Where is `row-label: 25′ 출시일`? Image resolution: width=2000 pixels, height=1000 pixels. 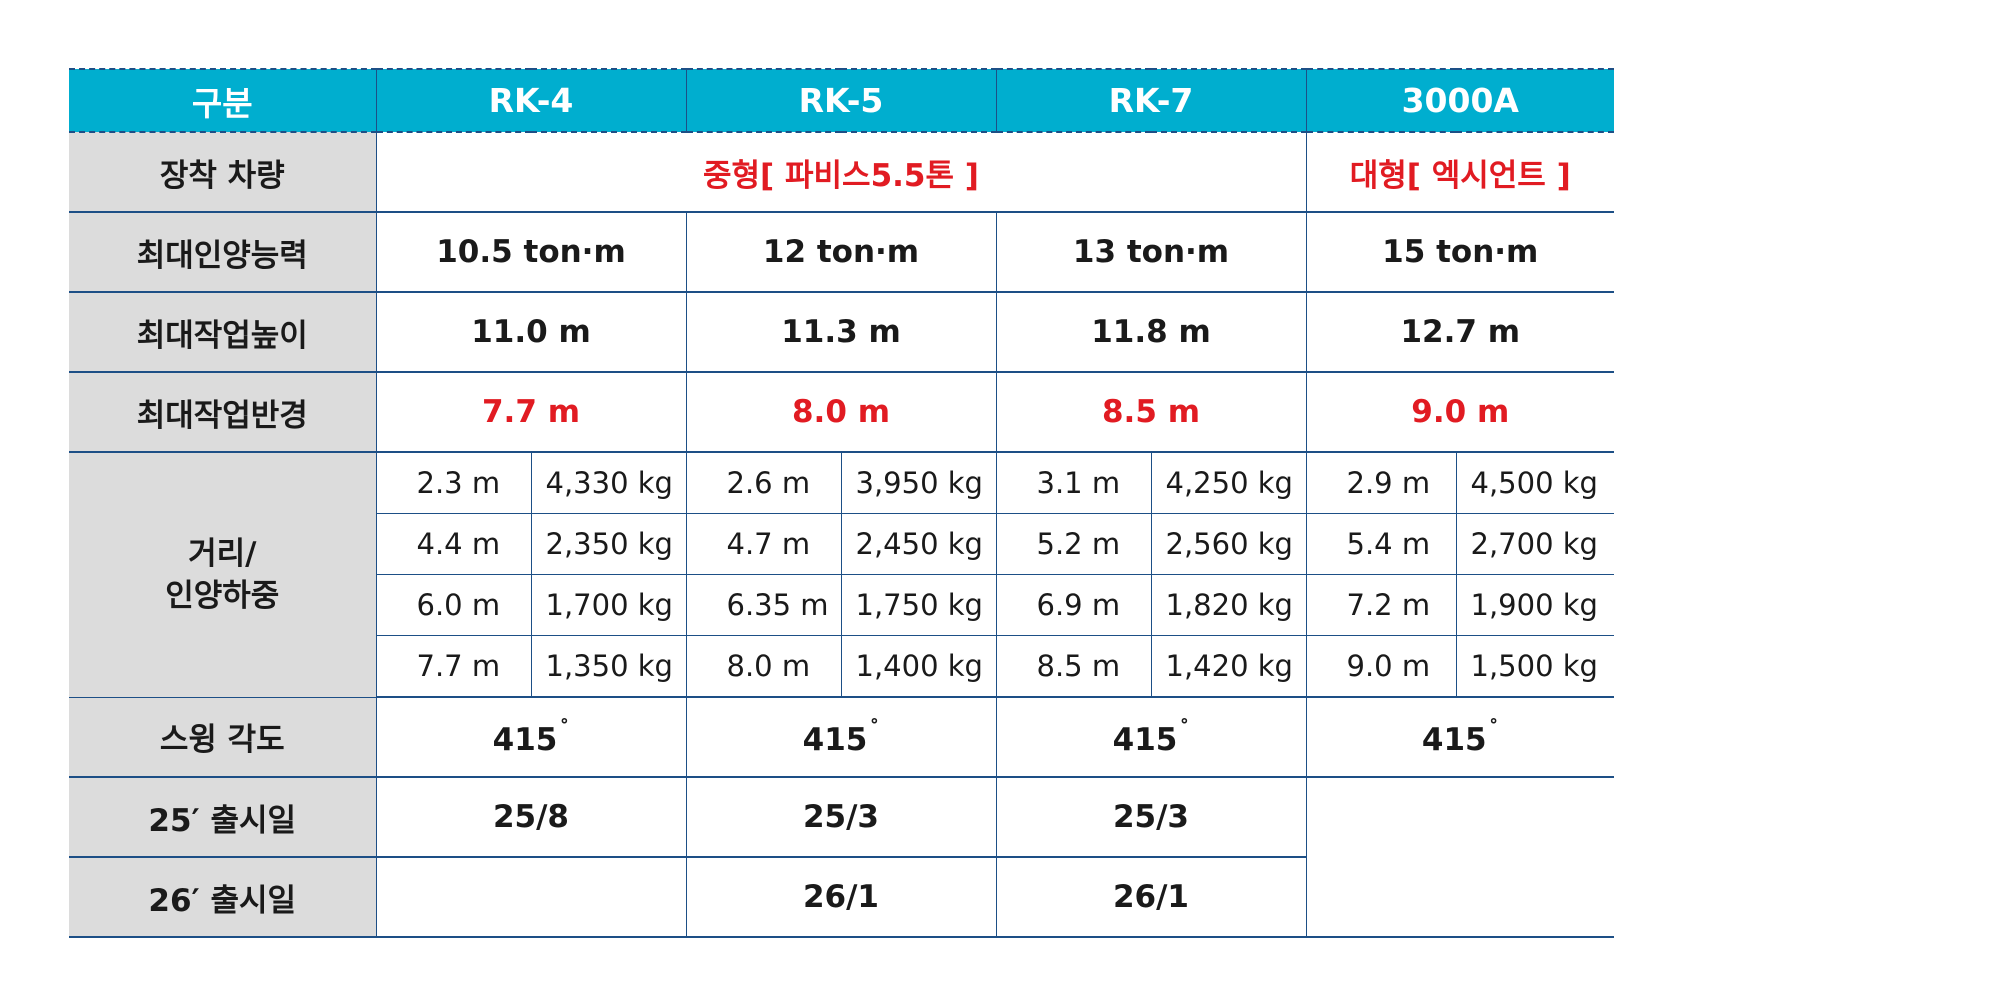 row-label: 25′ 출시일 is located at coordinates (222, 817).